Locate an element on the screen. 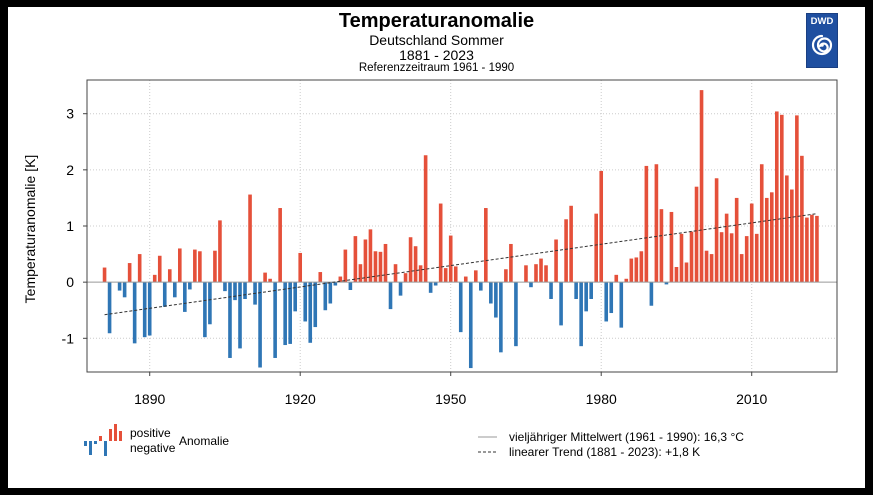  anomaly-bar-1981 is located at coordinates (606, 302).